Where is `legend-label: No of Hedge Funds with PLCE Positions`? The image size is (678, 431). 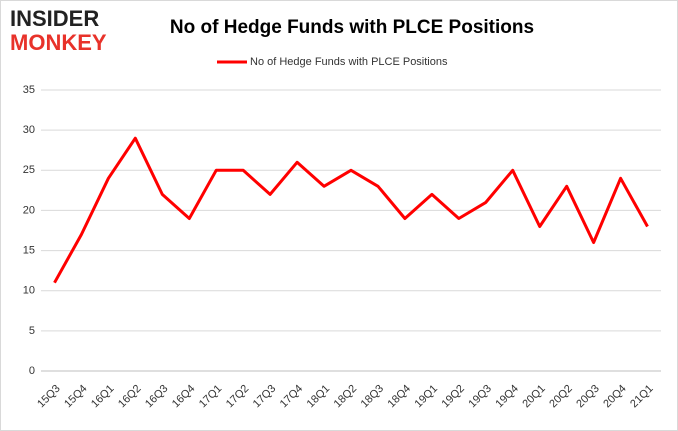
legend-label: No of Hedge Funds with PLCE Positions is located at coordinates (349, 62).